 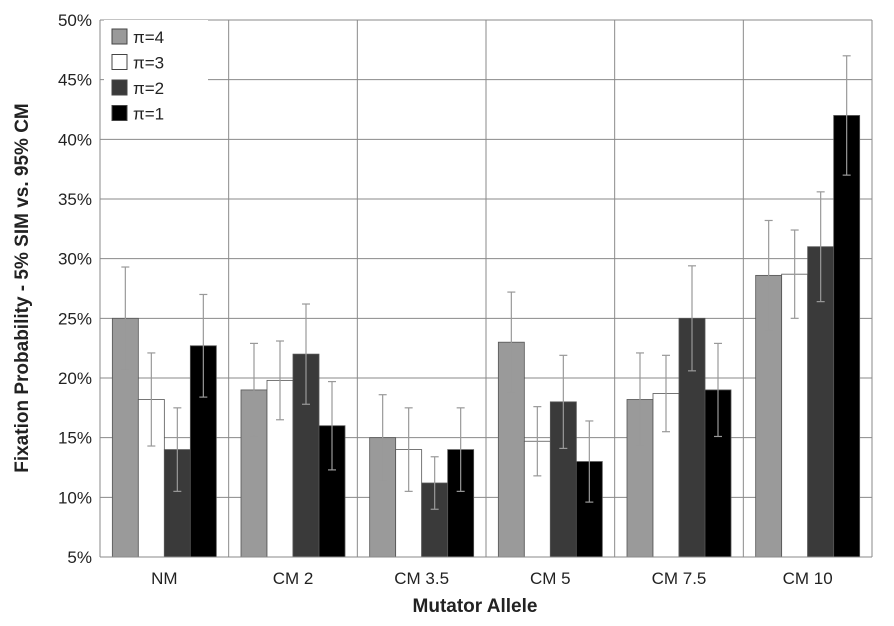 What do you see at coordinates (75, 318) in the screenshot?
I see `y-tick-label: 25%` at bounding box center [75, 318].